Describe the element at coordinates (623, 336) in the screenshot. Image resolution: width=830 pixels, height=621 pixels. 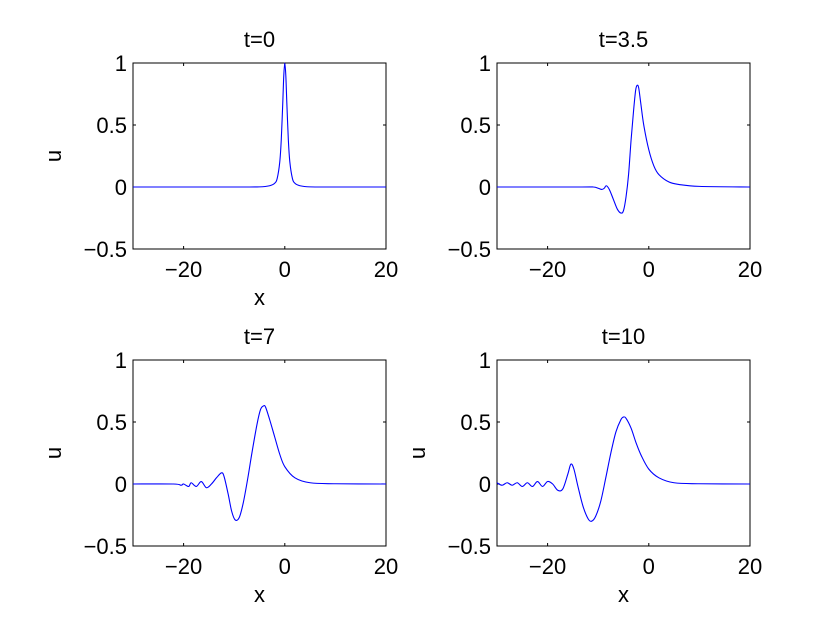
I see `subplot-title: t=10` at that location.